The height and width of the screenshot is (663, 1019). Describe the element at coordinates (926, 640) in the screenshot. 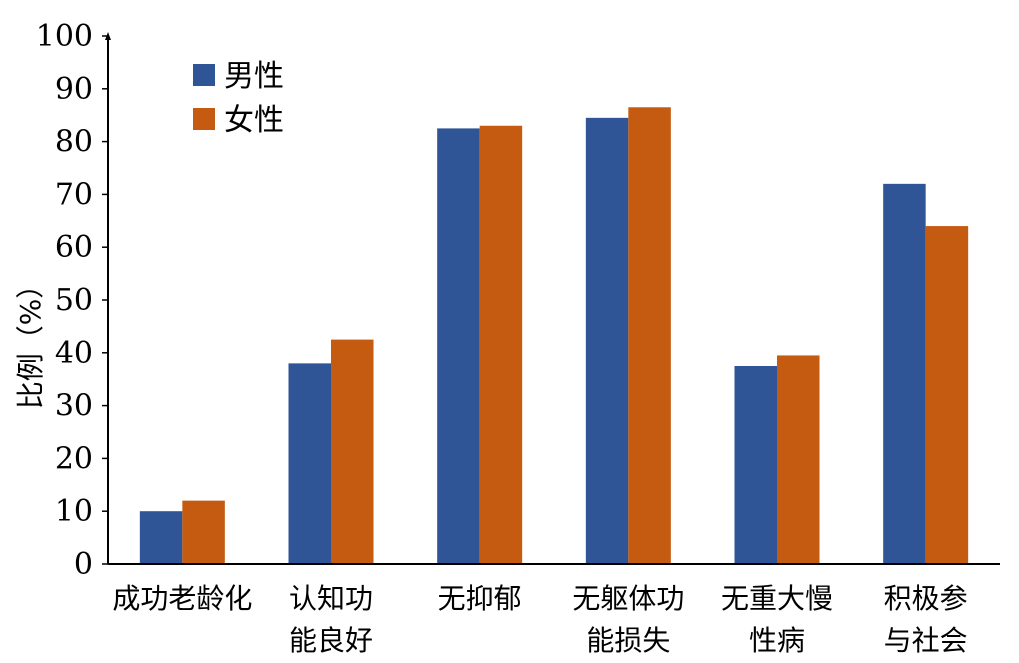

I see `x-category-label: 与社会` at that location.